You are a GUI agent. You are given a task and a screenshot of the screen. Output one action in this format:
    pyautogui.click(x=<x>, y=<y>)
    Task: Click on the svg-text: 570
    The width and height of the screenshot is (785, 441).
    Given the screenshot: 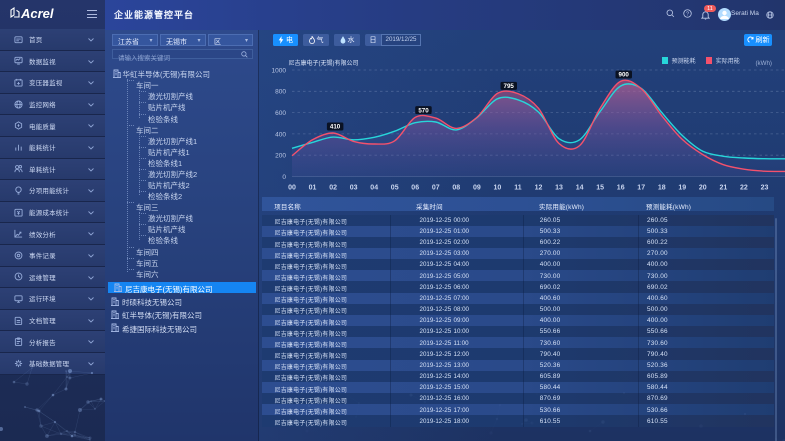 What is the action you would take?
    pyautogui.click(x=423, y=110)
    